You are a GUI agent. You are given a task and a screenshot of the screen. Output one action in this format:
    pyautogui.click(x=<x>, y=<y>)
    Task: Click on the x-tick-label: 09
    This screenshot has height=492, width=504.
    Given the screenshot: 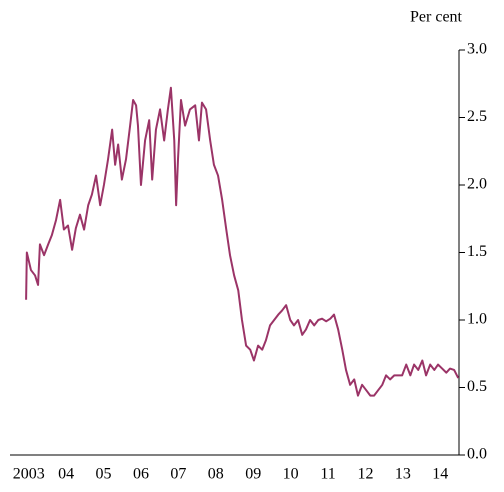 What is the action you would take?
    pyautogui.click(x=253, y=474)
    